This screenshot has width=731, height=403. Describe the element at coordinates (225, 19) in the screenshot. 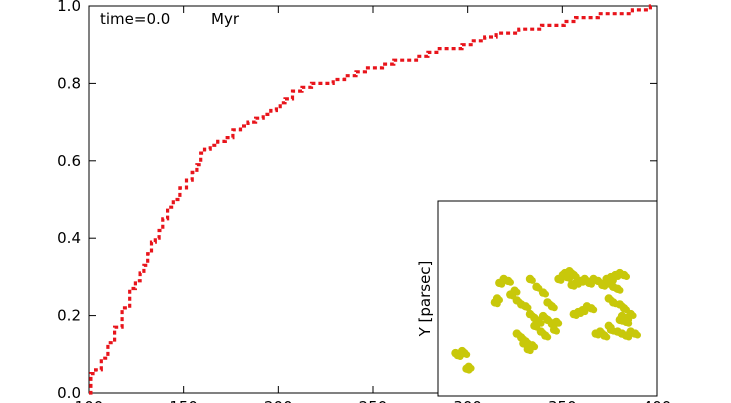

I see `time-unit-label: Myr` at that location.